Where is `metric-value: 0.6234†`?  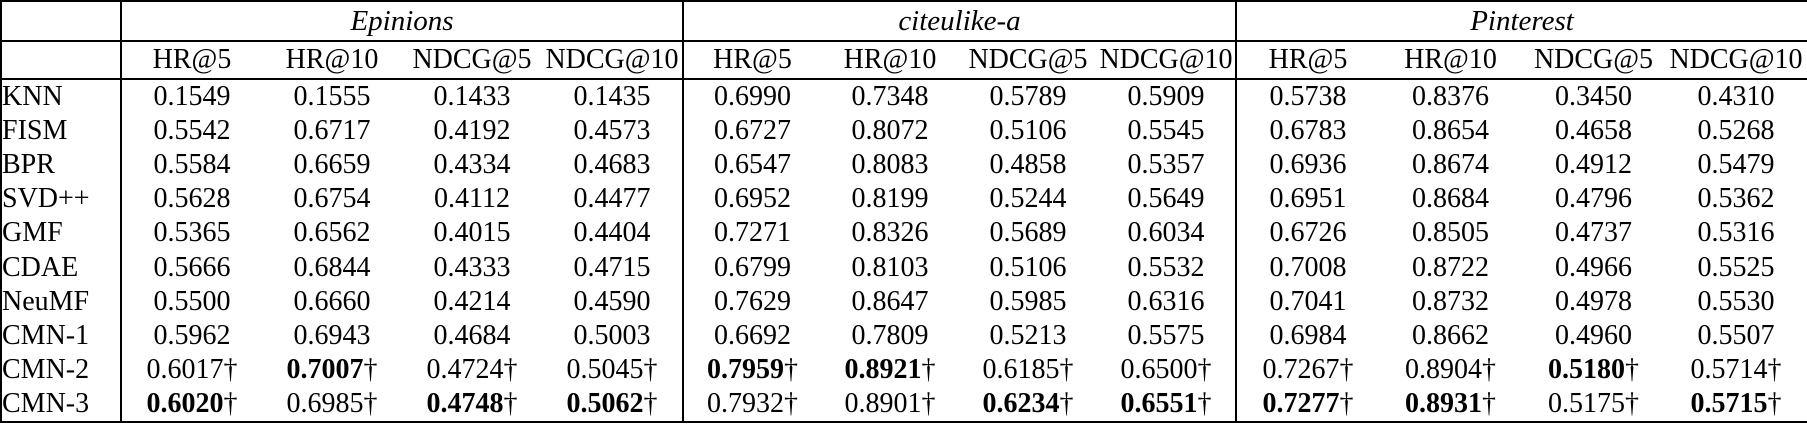
metric-value: 0.6234† is located at coordinates (1028, 404).